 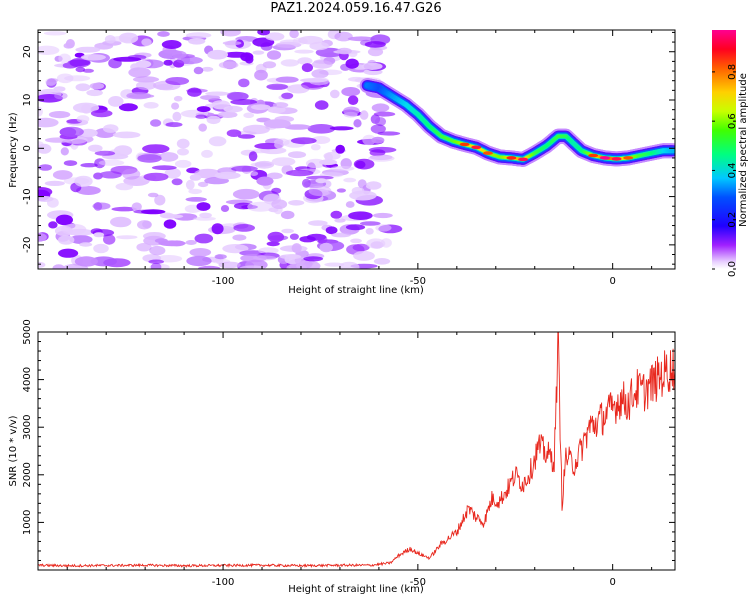 What do you see at coordinates (27, 245) in the screenshot?
I see `y-tick-label: -20` at bounding box center [27, 245].